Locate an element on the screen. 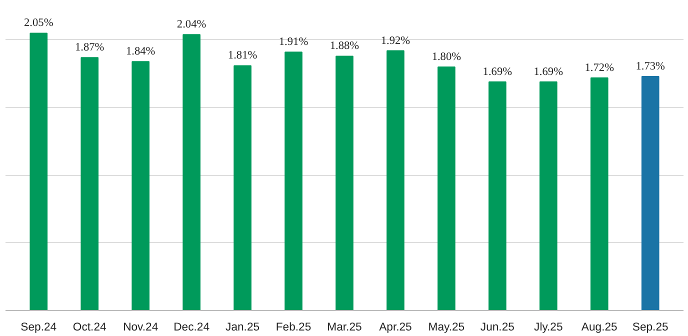 Image resolution: width=688 pixels, height=336 pixels. data-label: 1.88% is located at coordinates (345, 46).